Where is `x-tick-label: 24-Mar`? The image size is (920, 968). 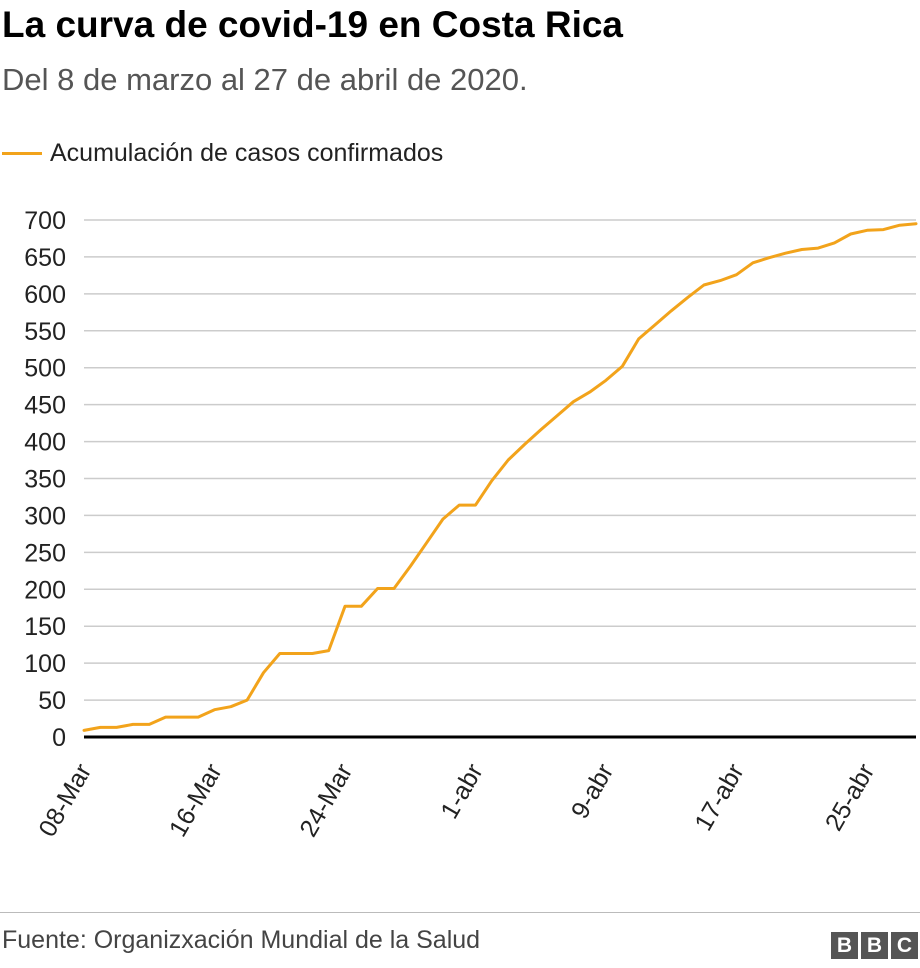
x-tick-label: 24-Mar is located at coordinates (326, 800).